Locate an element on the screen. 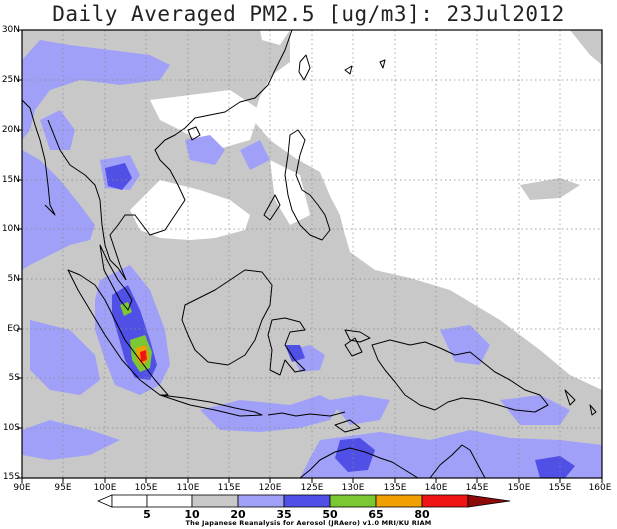  lat-label: 20N is located at coordinates (10, 130).